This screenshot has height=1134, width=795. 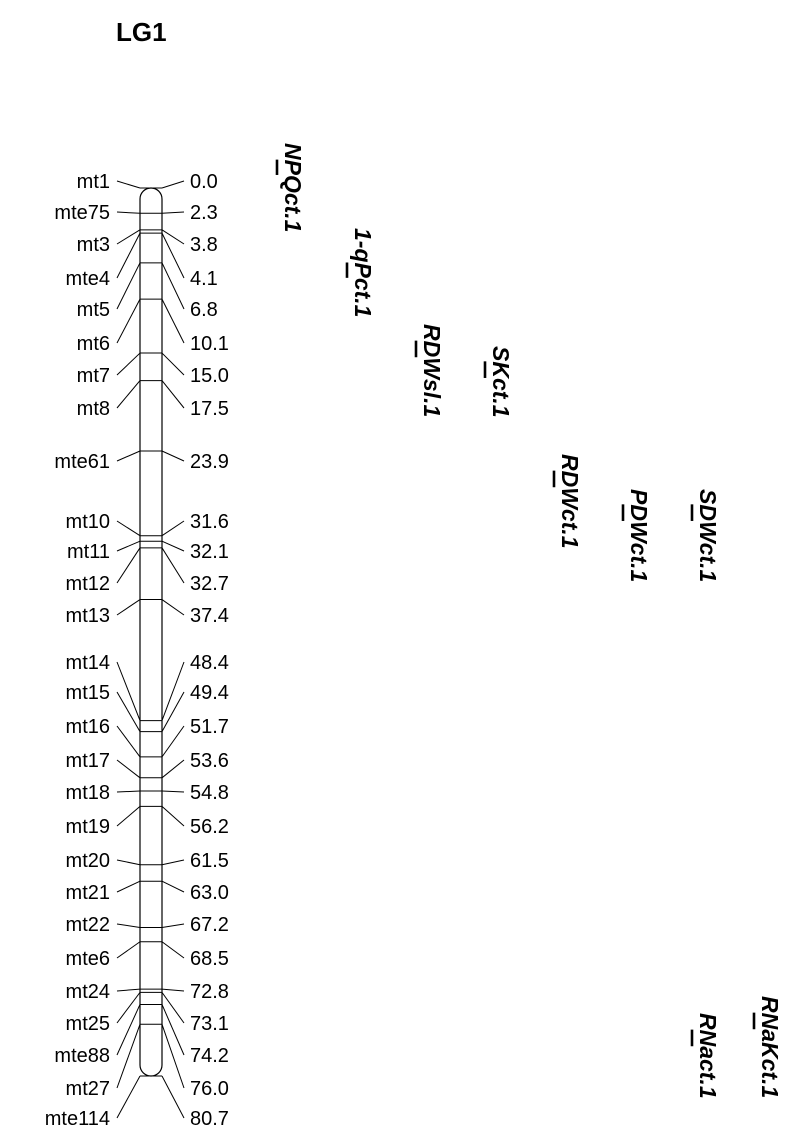 What do you see at coordinates (567, 501) in the screenshot?
I see `qtl-label: RDWct.1` at bounding box center [567, 501].